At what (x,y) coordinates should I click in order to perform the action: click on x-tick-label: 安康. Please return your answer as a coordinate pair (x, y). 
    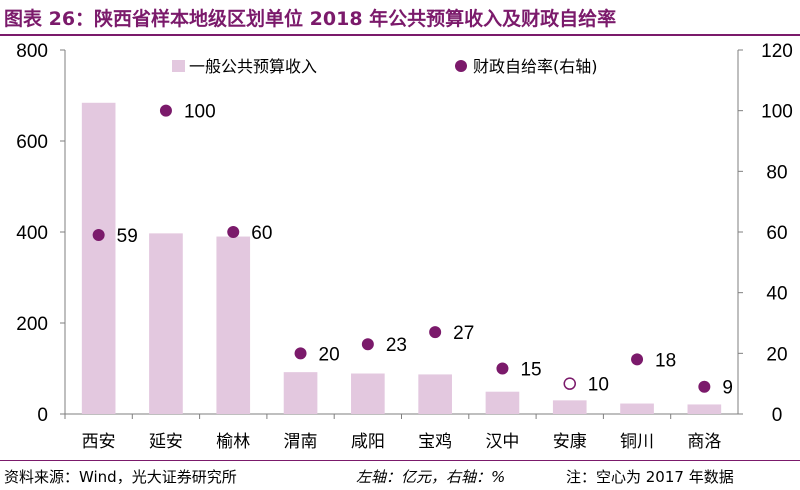
    Looking at the image, I should click on (570, 442).